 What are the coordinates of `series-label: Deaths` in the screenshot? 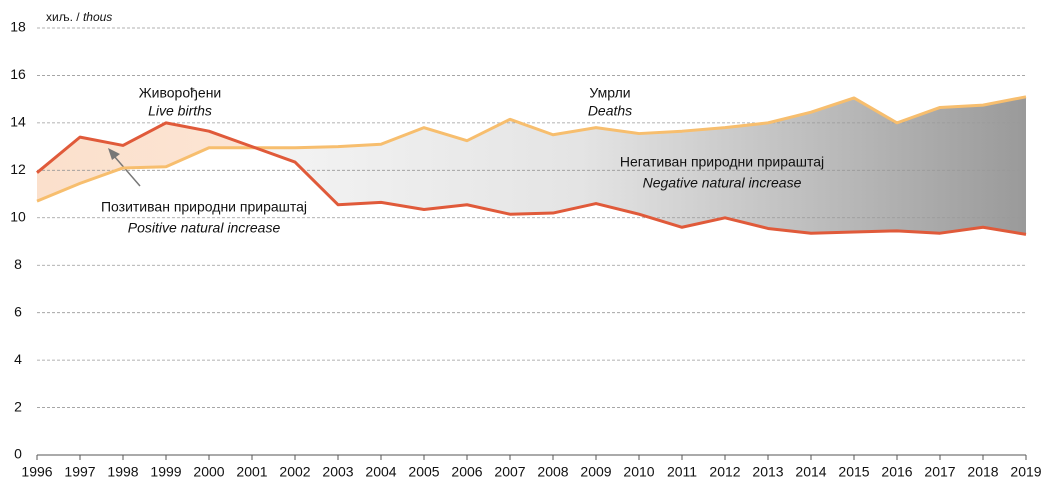 It's located at (610, 111).